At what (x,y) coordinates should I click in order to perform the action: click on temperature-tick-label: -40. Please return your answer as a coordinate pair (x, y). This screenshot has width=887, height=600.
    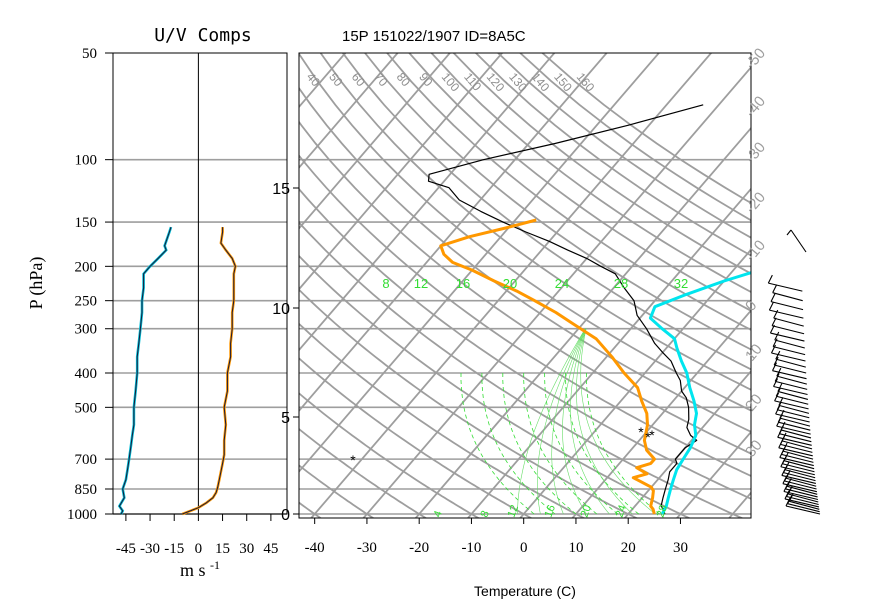
    Looking at the image, I should click on (315, 548).